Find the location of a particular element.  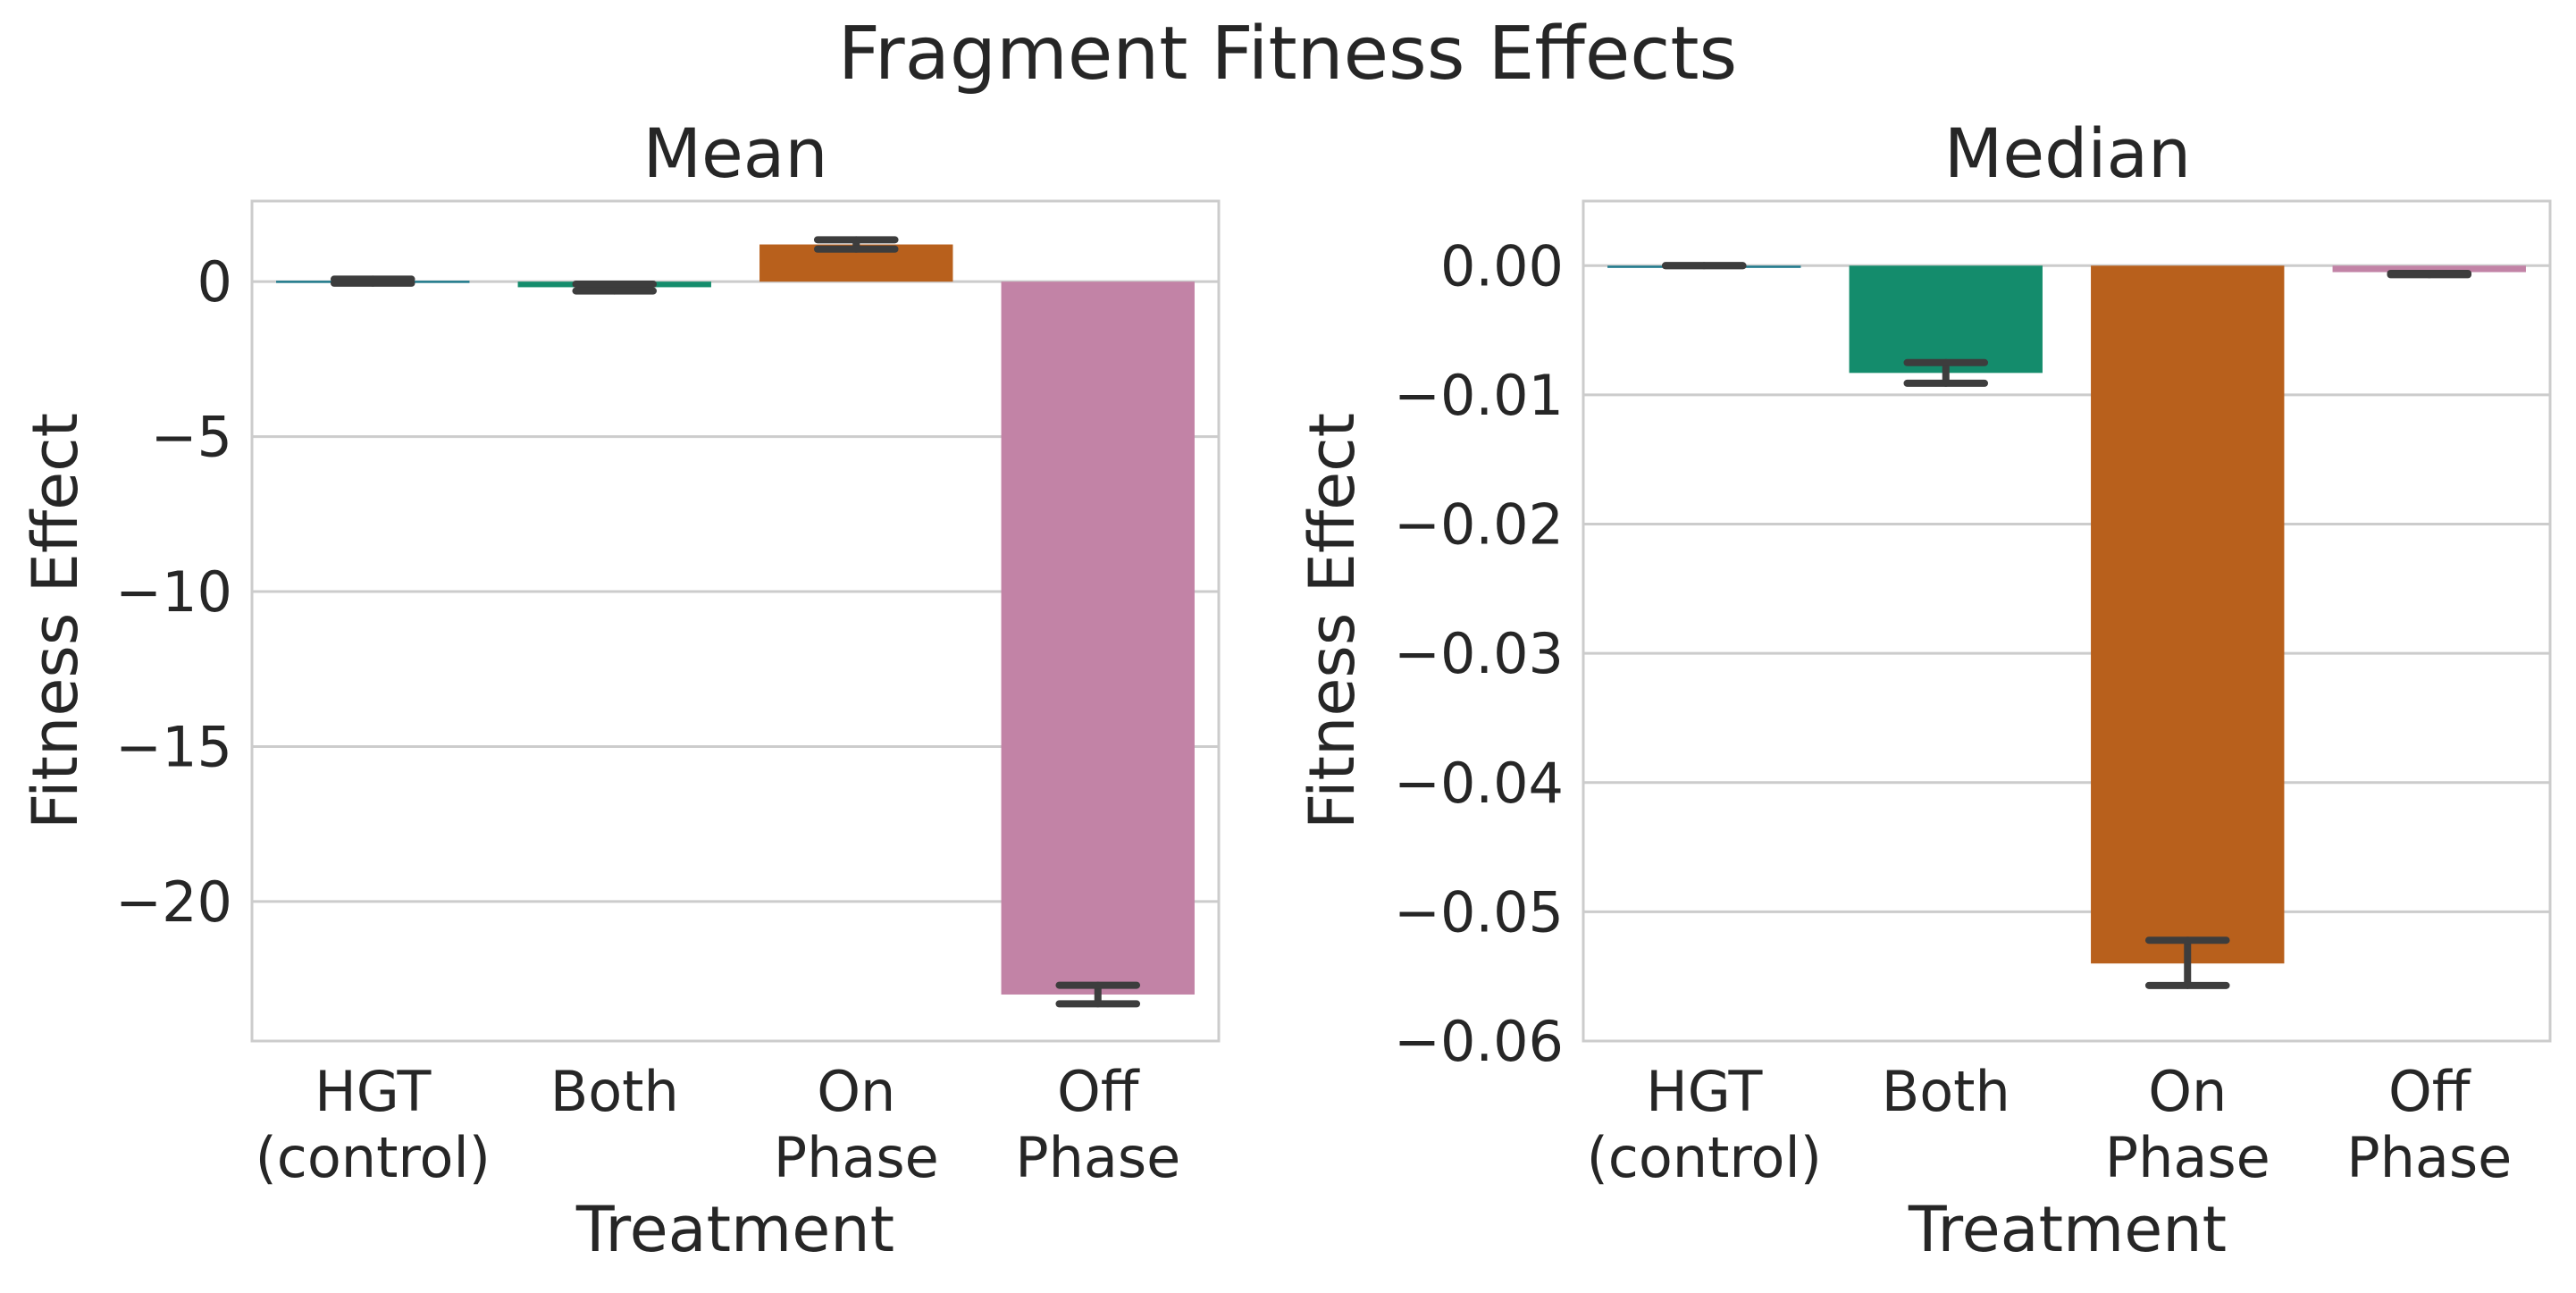

x-tick-label-median-3-1: Phase is located at coordinates (2429, 1157).